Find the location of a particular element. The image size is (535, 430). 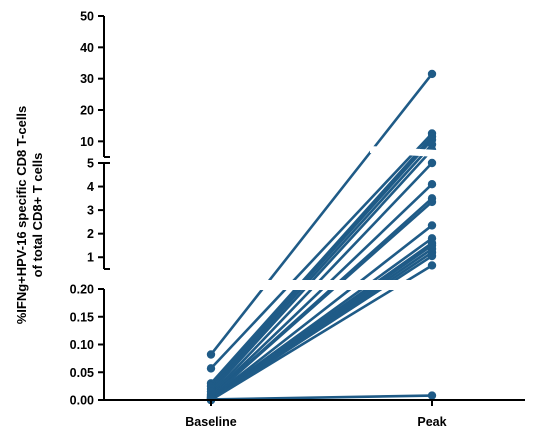

x-tick-baseline: Baseline is located at coordinates (210, 422).